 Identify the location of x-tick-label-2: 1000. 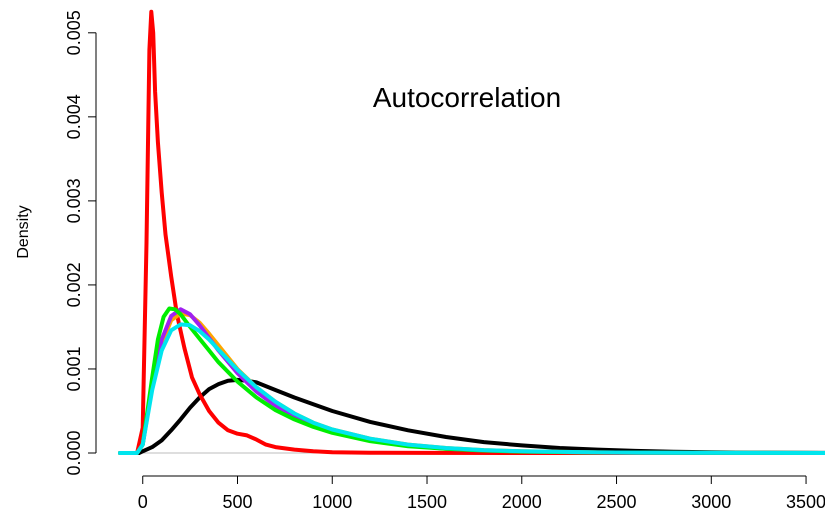
(332, 502).